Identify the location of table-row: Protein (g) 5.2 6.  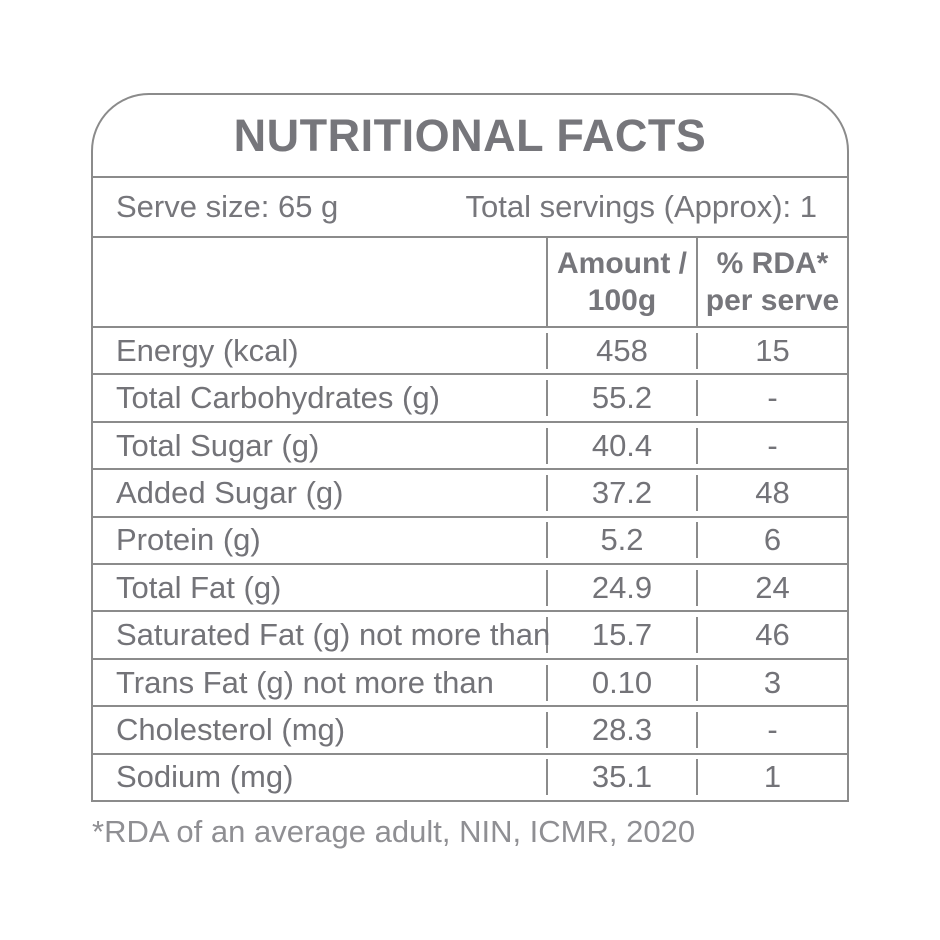
(470, 542).